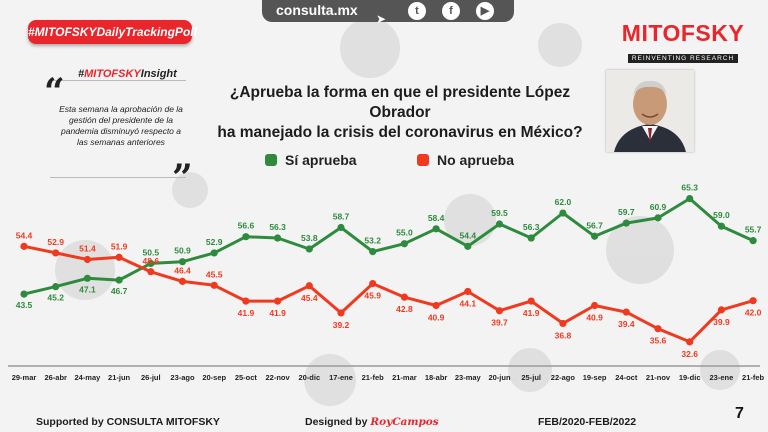 The height and width of the screenshot is (432, 768). I want to click on insight-box, so click(118, 129).